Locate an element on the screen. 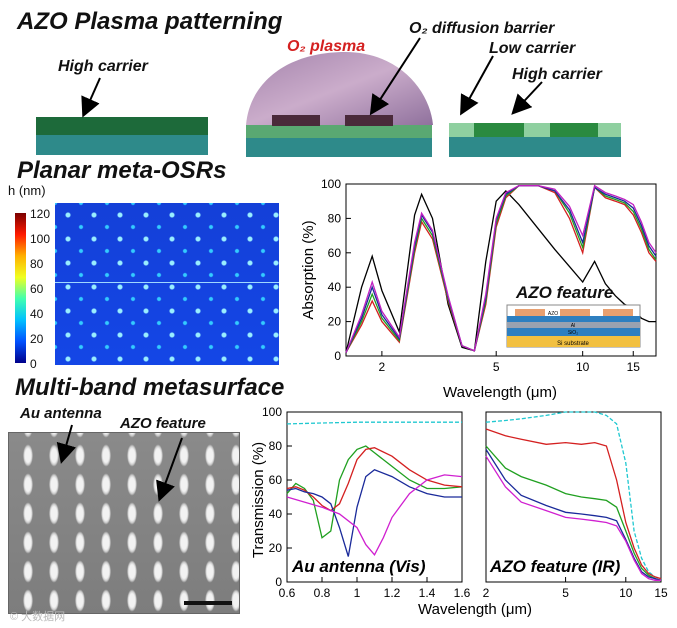  x-axis-label: Wavelength (μm) is located at coordinates (500, 392).